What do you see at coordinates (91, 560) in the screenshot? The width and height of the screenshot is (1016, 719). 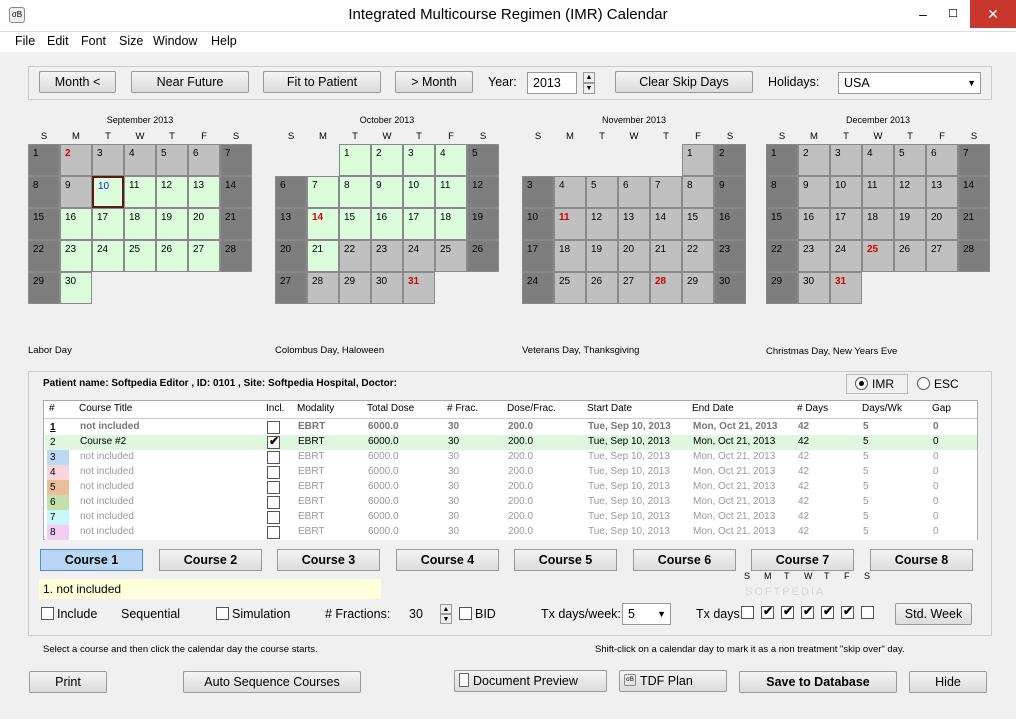 I see `course-1-button: Course 1` at bounding box center [91, 560].